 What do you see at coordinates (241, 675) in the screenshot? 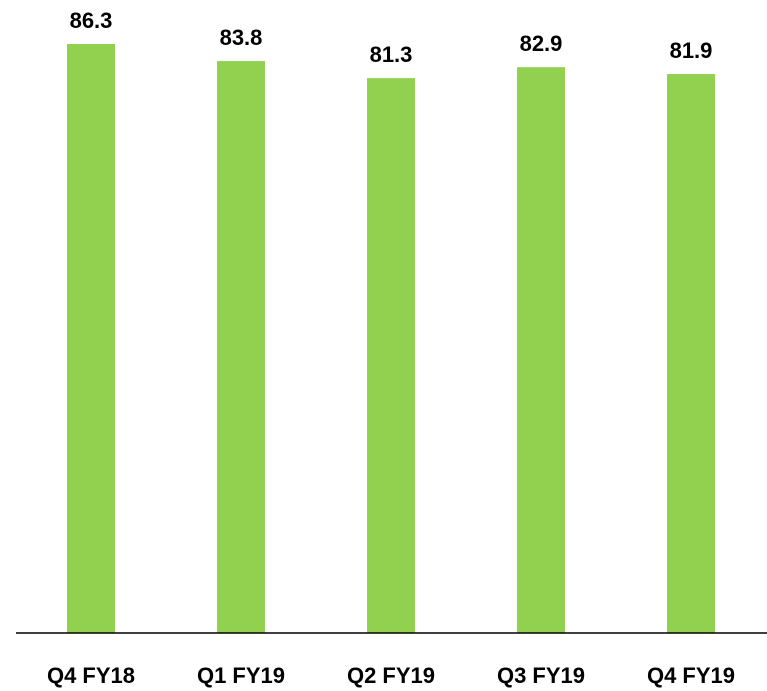
I see `x-tick-label: Q1 FY19` at bounding box center [241, 675].